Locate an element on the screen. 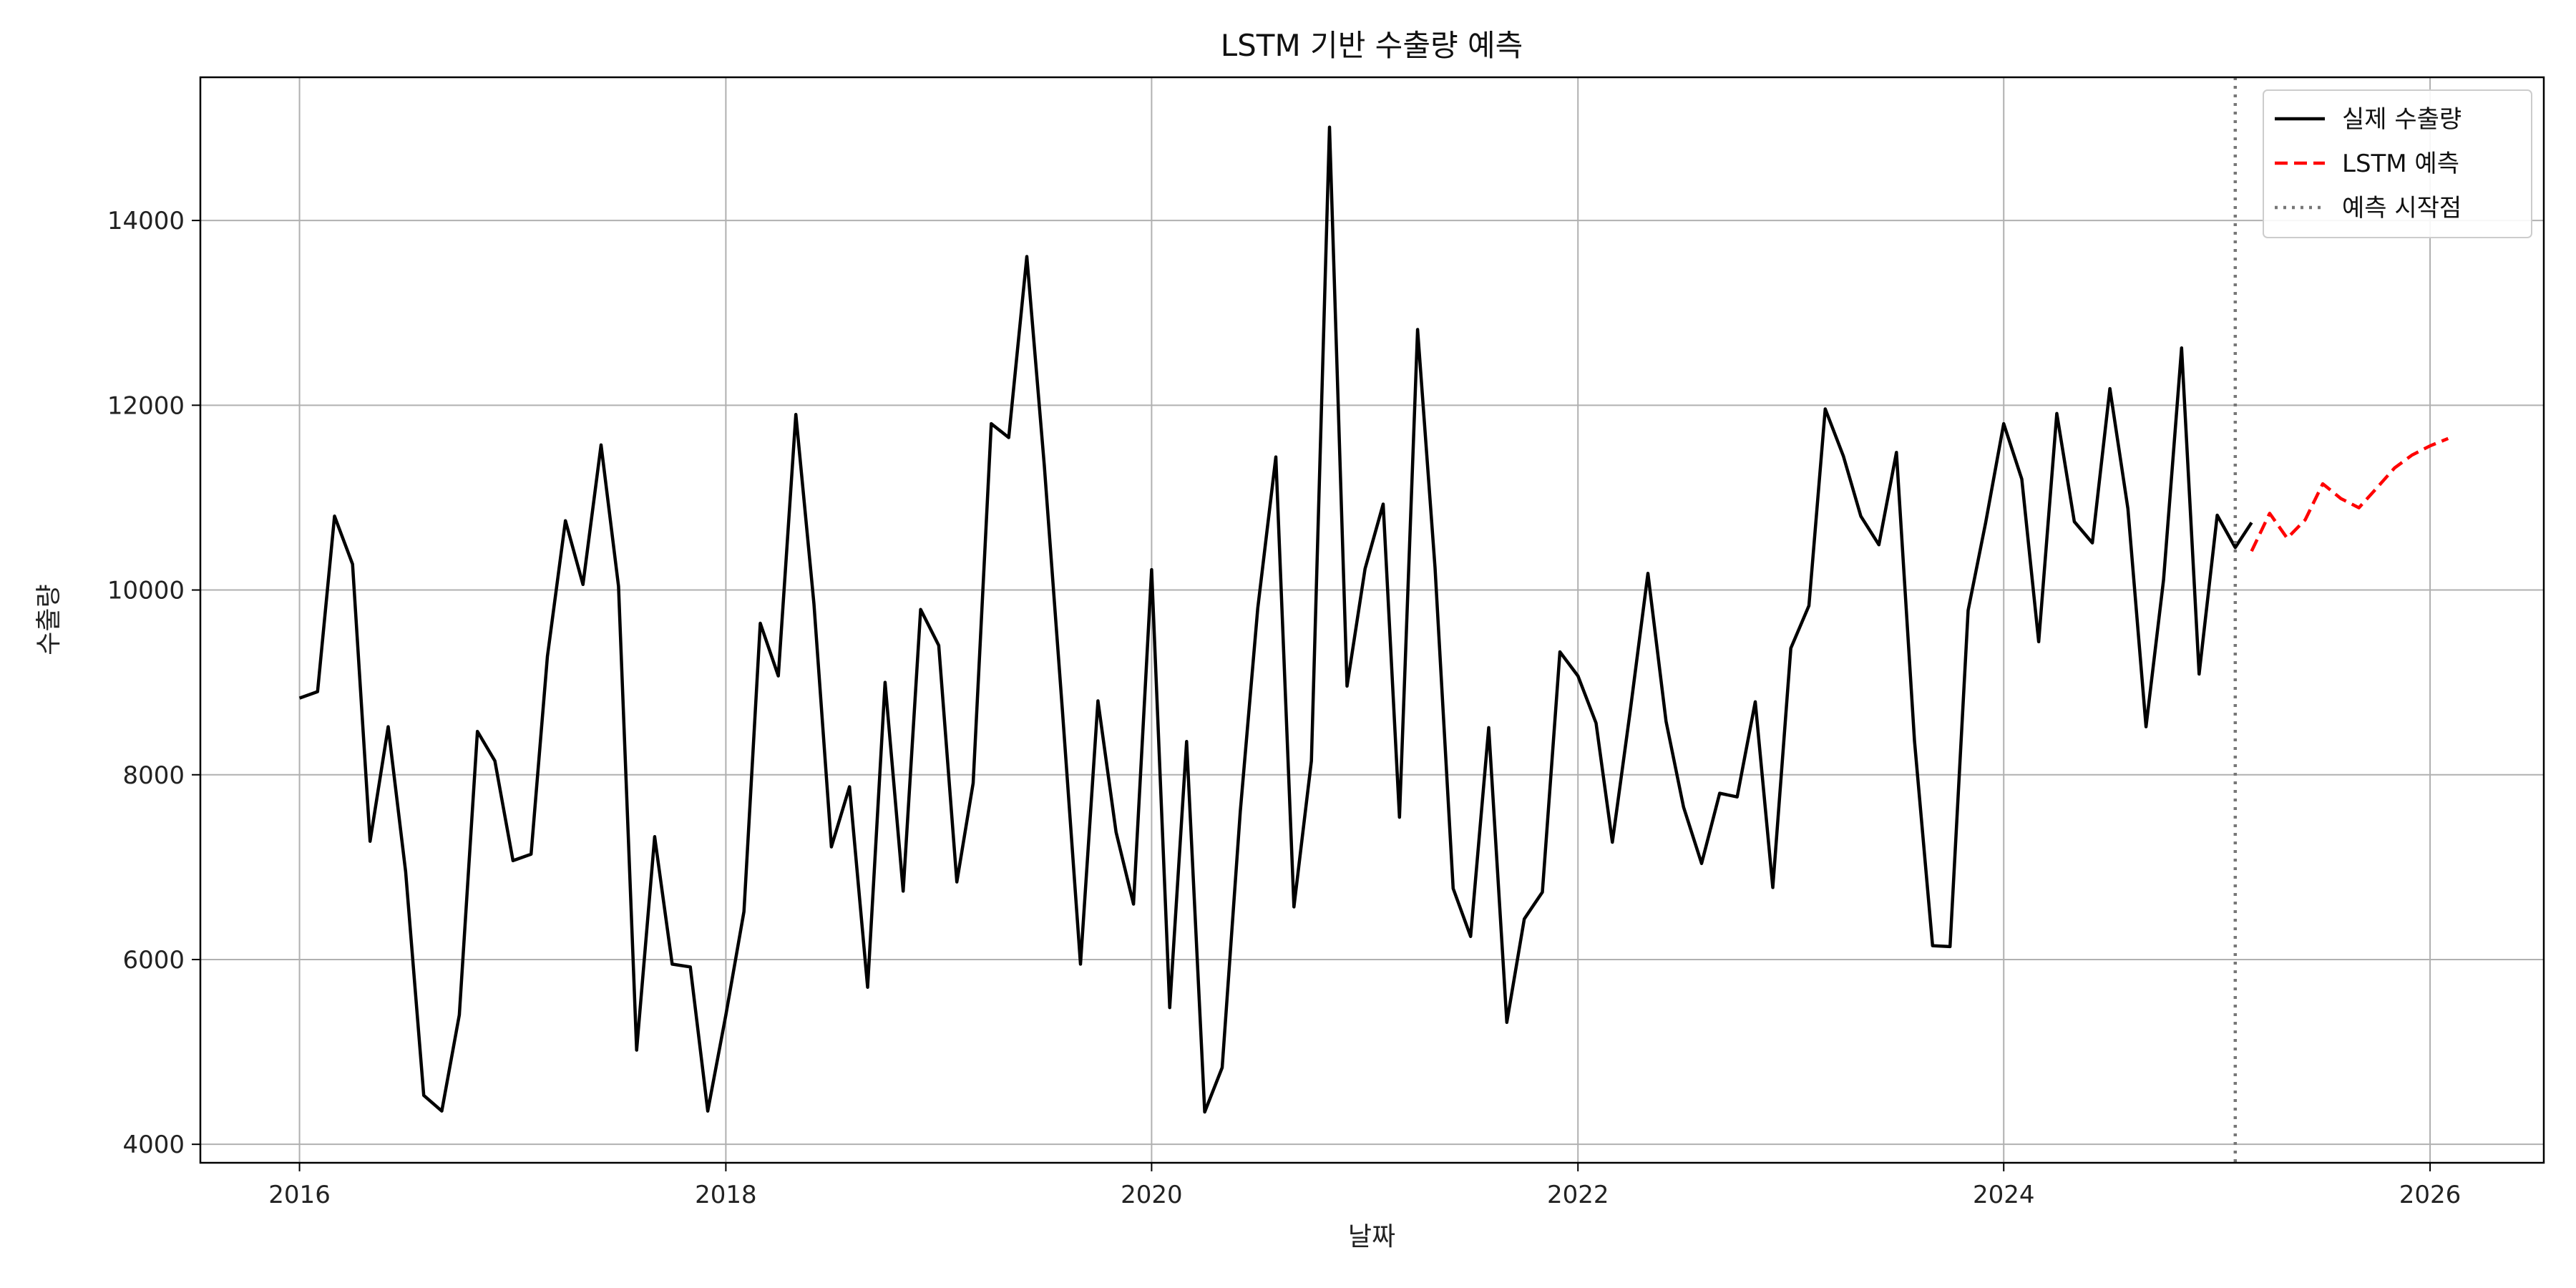  x-tick-label: 2020 is located at coordinates (1152, 1195).